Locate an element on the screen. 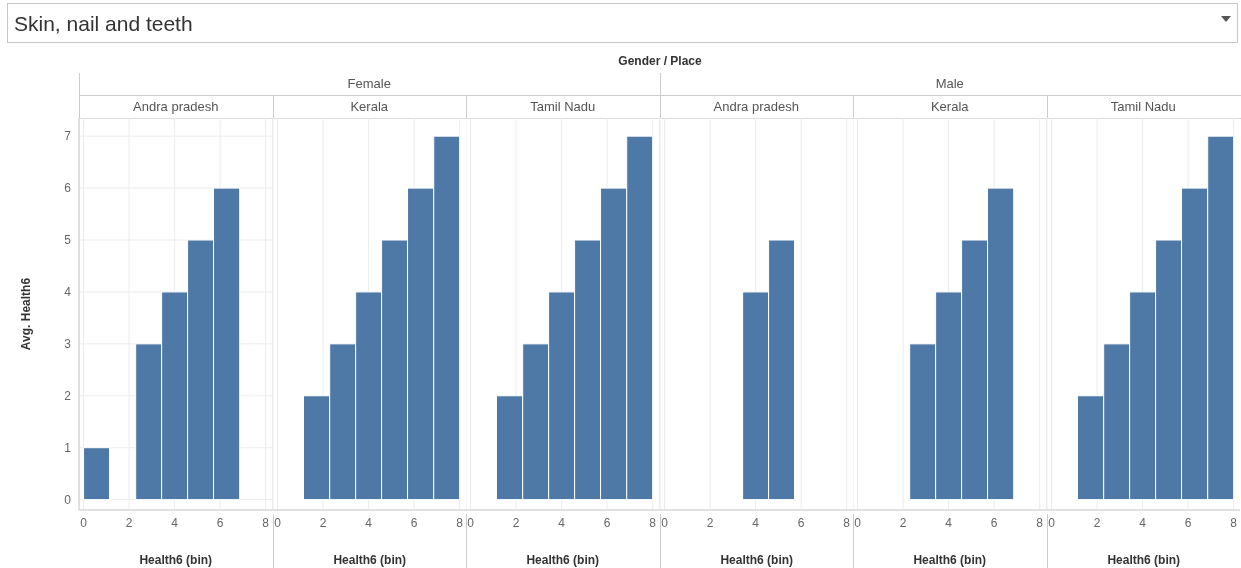  text: Gender / Place is located at coordinates (660, 61).